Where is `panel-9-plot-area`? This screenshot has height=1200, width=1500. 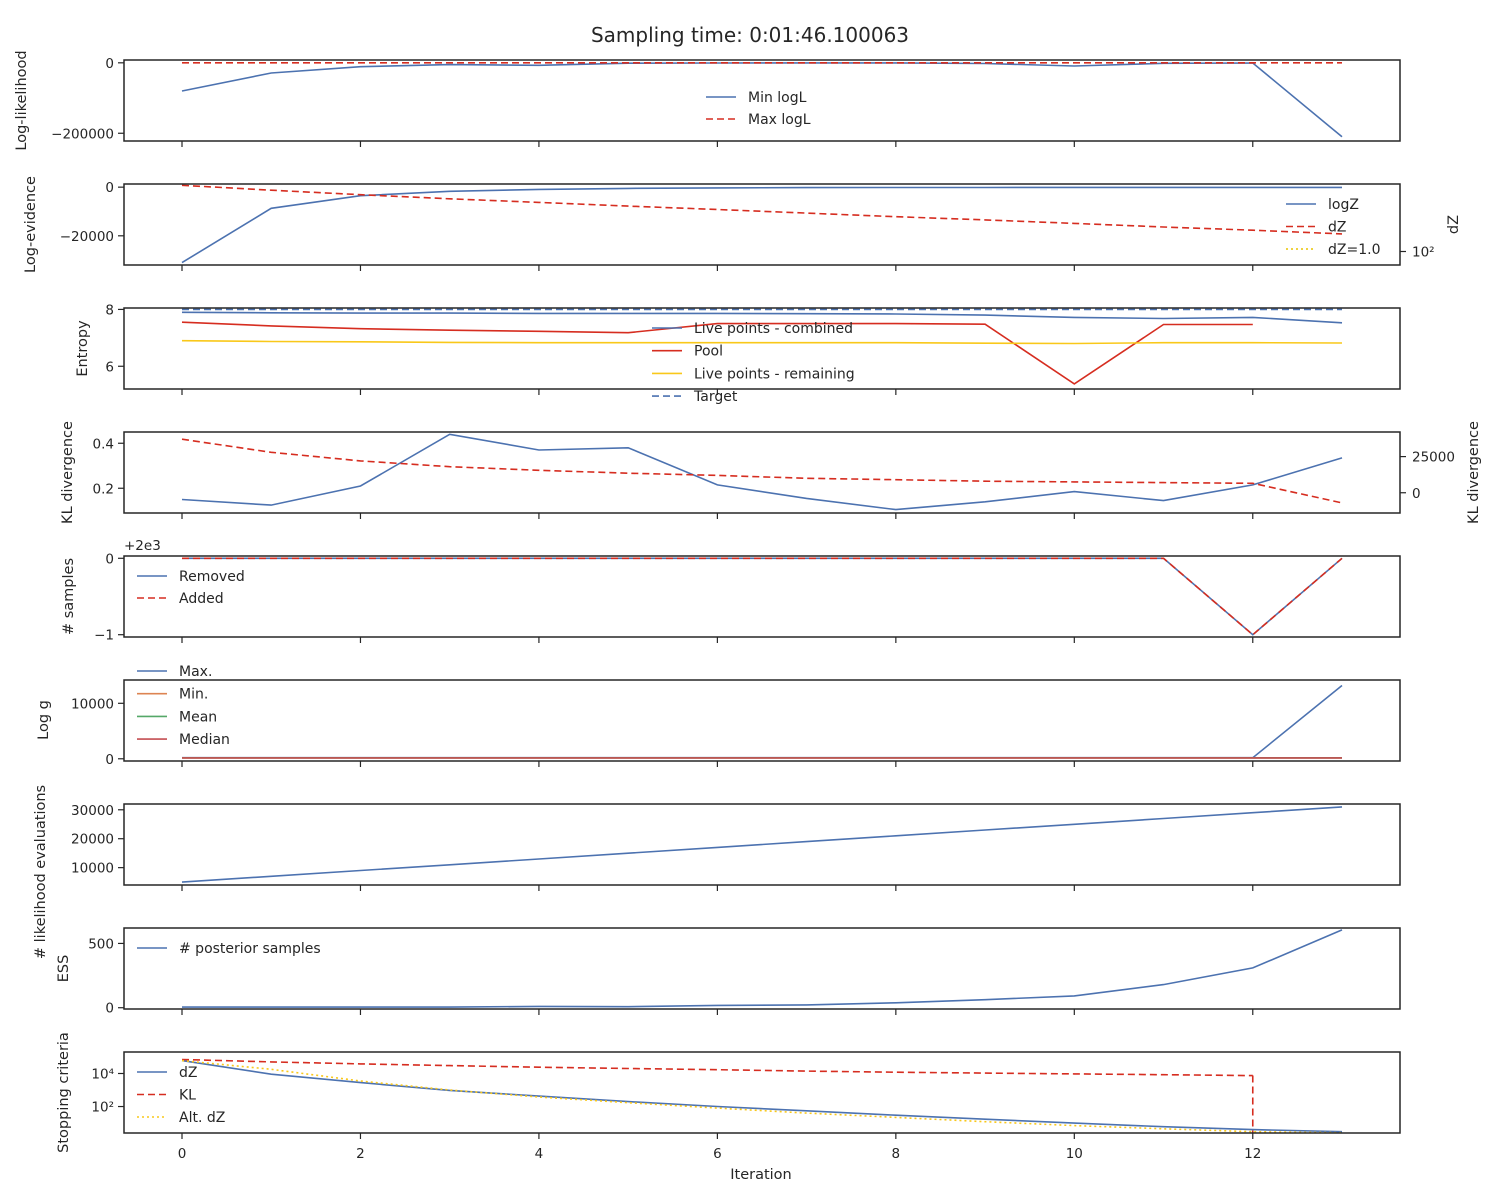 panel-9-plot-area is located at coordinates (762, 1096).